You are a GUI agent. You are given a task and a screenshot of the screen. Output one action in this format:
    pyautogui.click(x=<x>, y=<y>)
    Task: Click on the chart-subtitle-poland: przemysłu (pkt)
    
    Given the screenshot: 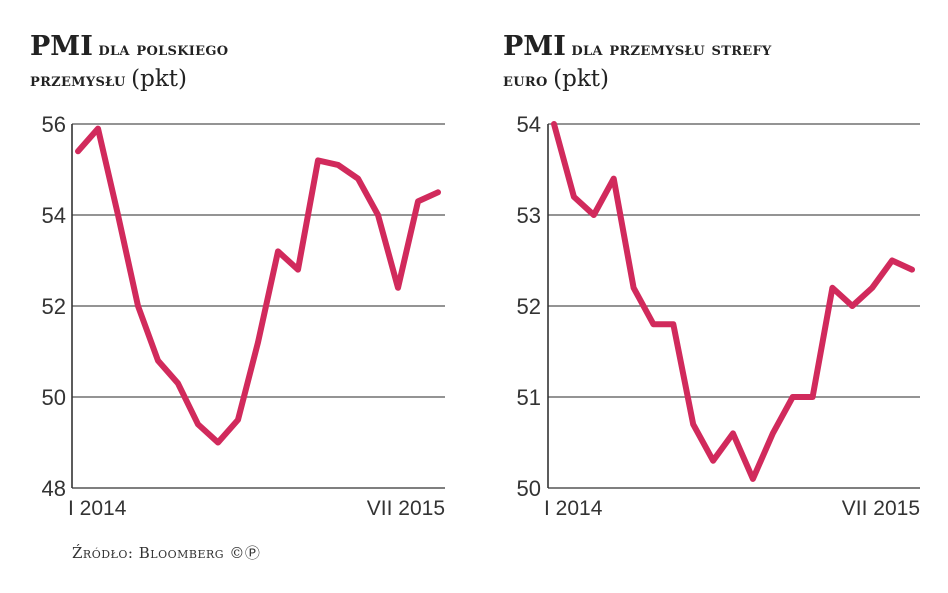 What is the action you would take?
    pyautogui.click(x=108, y=80)
    